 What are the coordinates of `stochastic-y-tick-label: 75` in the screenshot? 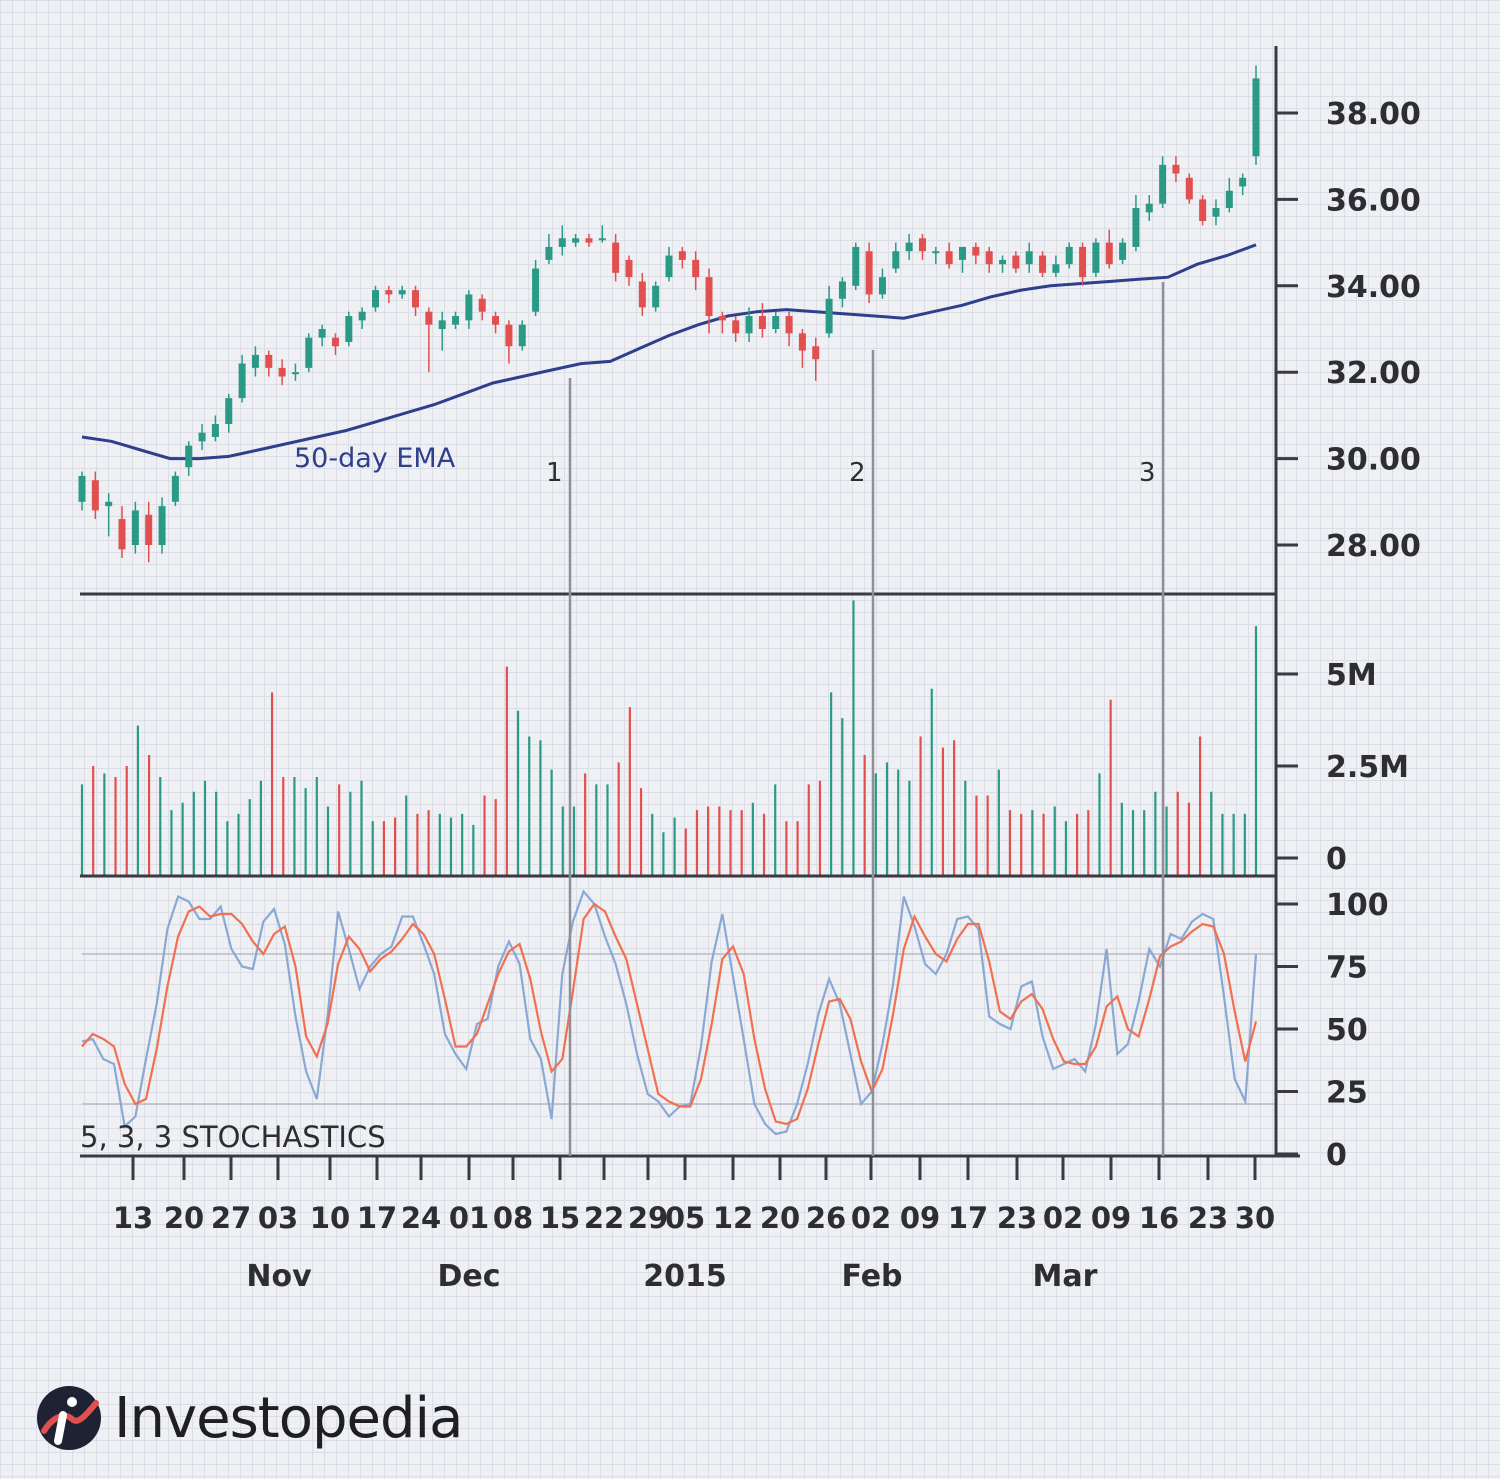 It's located at (1347, 968).